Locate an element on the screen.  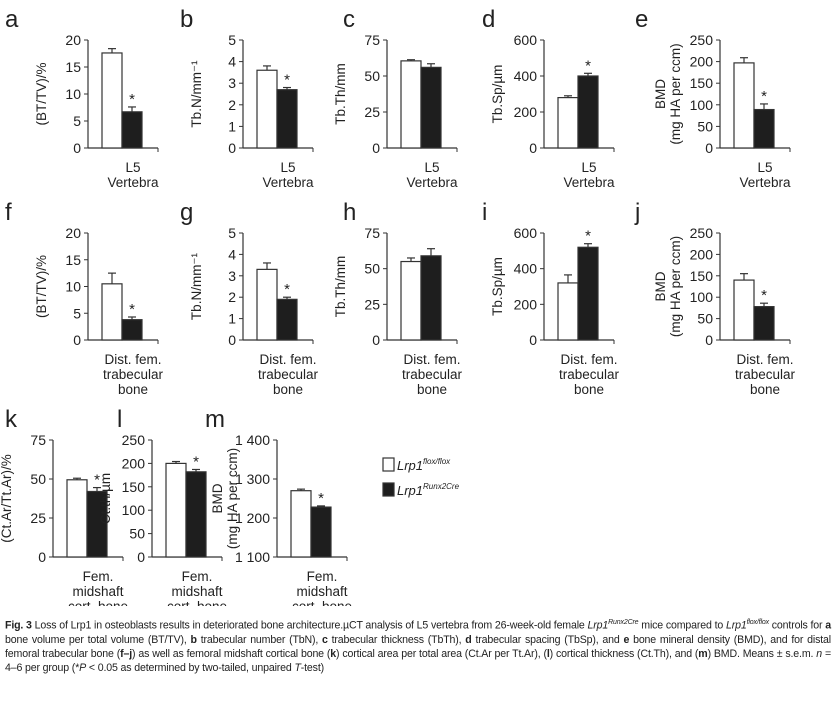
panel-letter: g is located at coordinates (186, 212).